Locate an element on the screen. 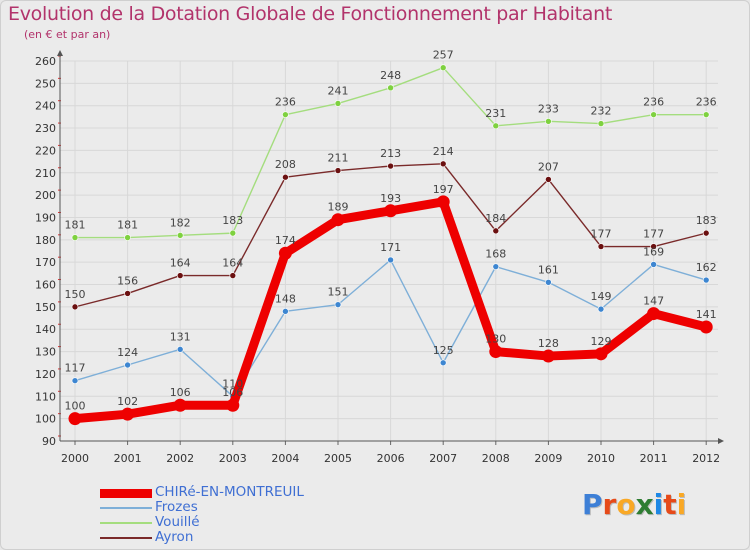 The width and height of the screenshot is (750, 550). y-tick-label: 130 is located at coordinates (45, 352).